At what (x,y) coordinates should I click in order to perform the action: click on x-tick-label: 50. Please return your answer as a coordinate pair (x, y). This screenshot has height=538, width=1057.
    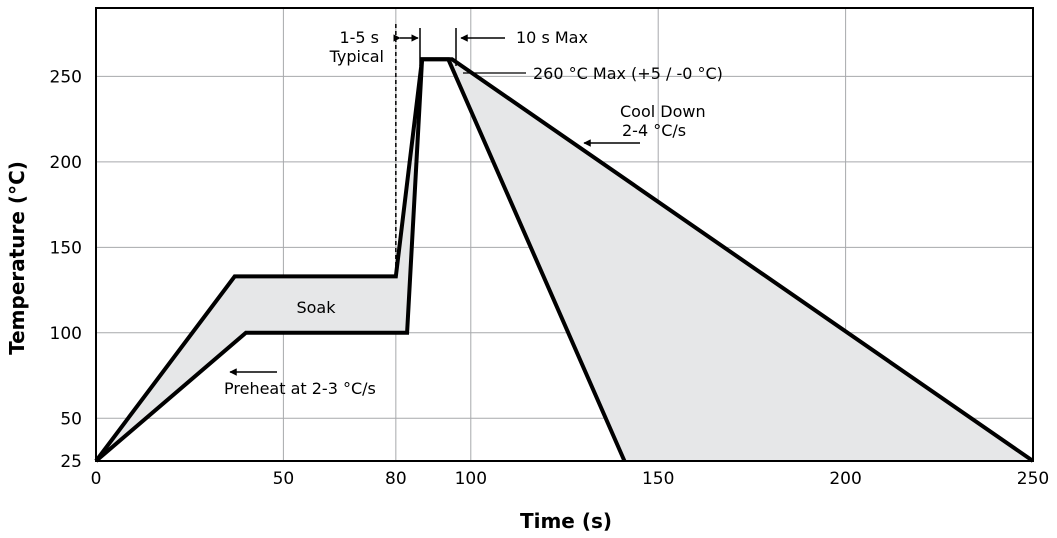
    Looking at the image, I should click on (284, 479).